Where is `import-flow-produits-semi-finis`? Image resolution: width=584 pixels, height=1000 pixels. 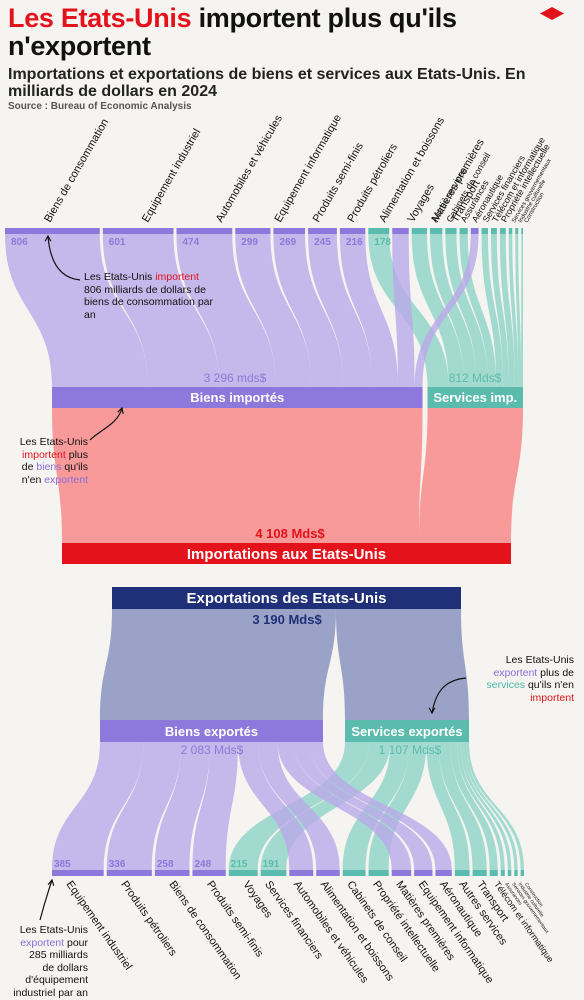 import-flow-produits-semi-finis is located at coordinates (308, 310).